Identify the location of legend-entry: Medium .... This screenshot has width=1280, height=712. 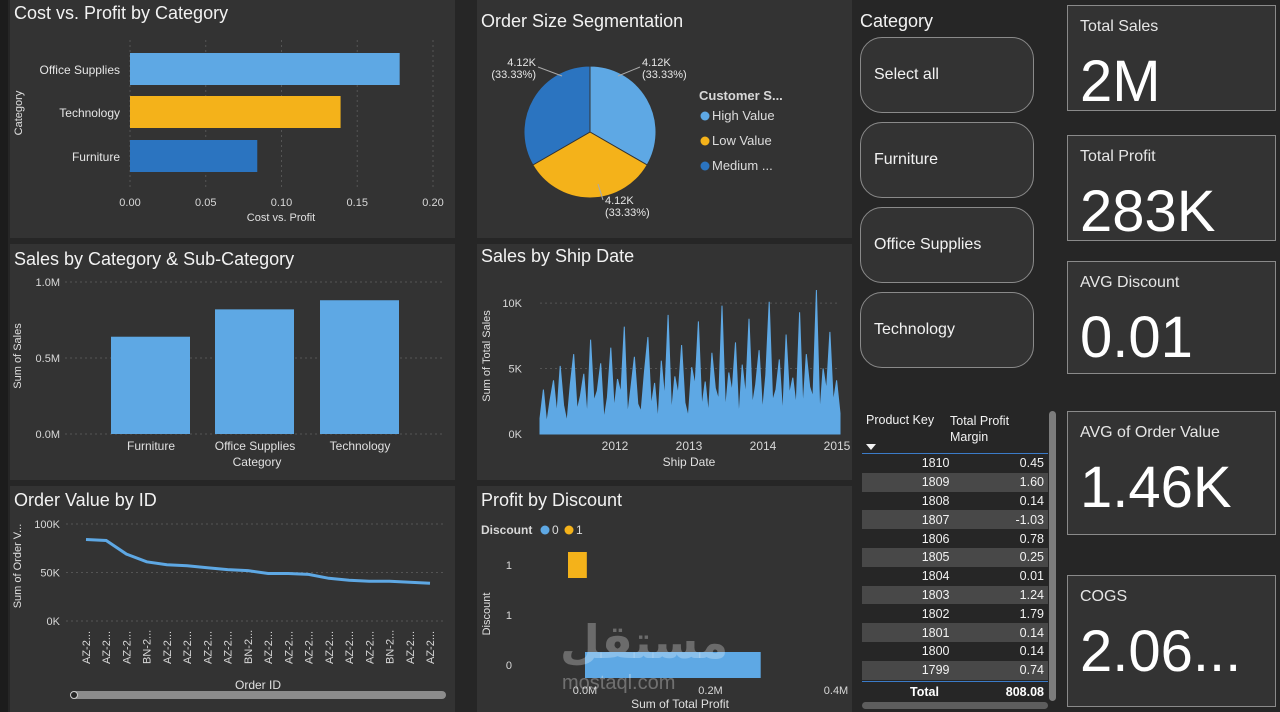
(742, 165).